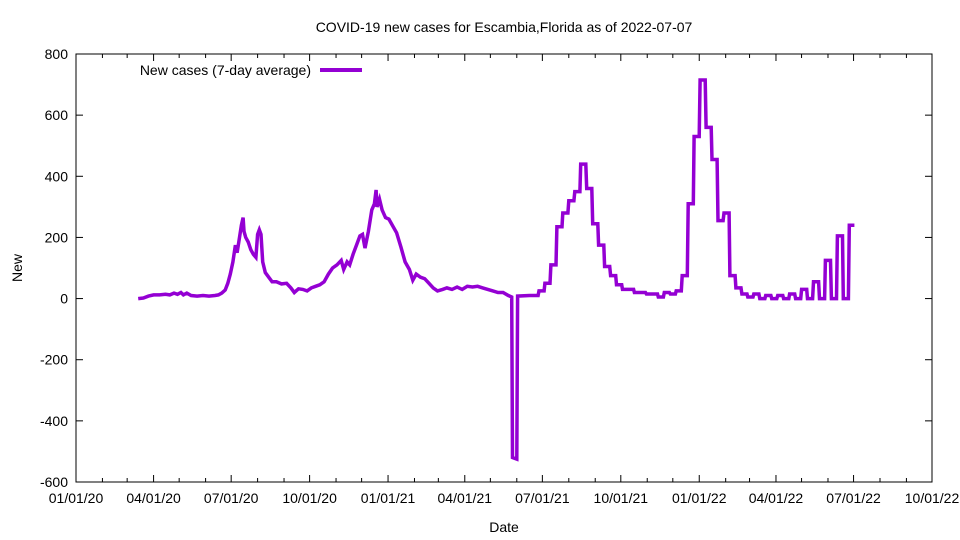 Image resolution: width=960 pixels, height=540 pixels. Describe the element at coordinates (57, 54) in the screenshot. I see `y-tick-label: 800` at that location.